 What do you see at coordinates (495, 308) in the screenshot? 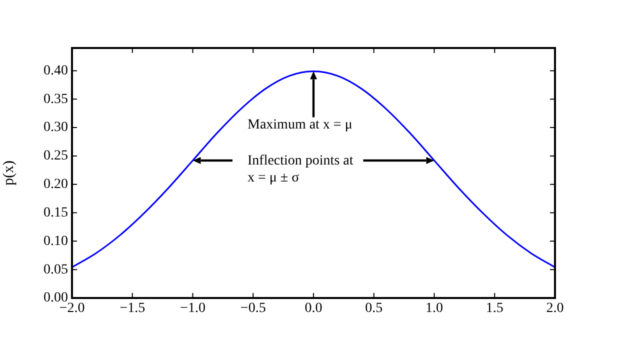
I see `x-tick-label: 1.5` at bounding box center [495, 308].